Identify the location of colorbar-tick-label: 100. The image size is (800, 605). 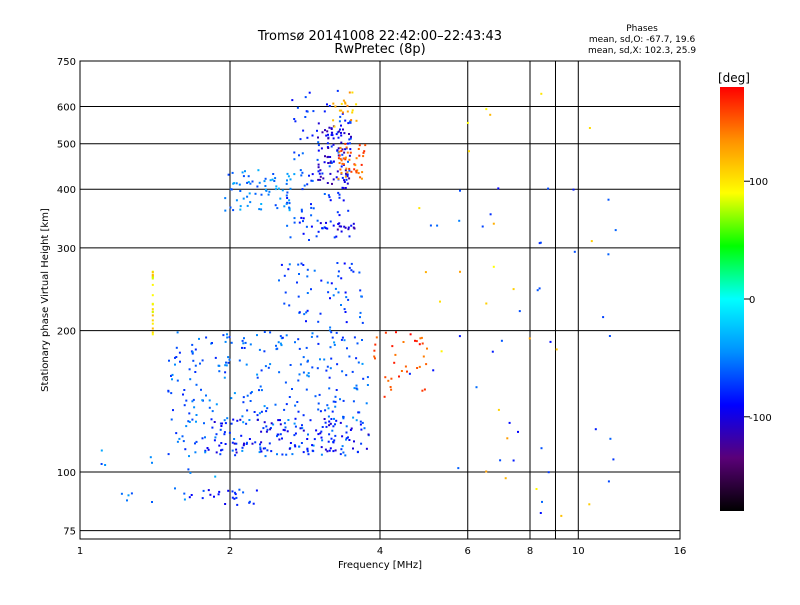
(758, 182).